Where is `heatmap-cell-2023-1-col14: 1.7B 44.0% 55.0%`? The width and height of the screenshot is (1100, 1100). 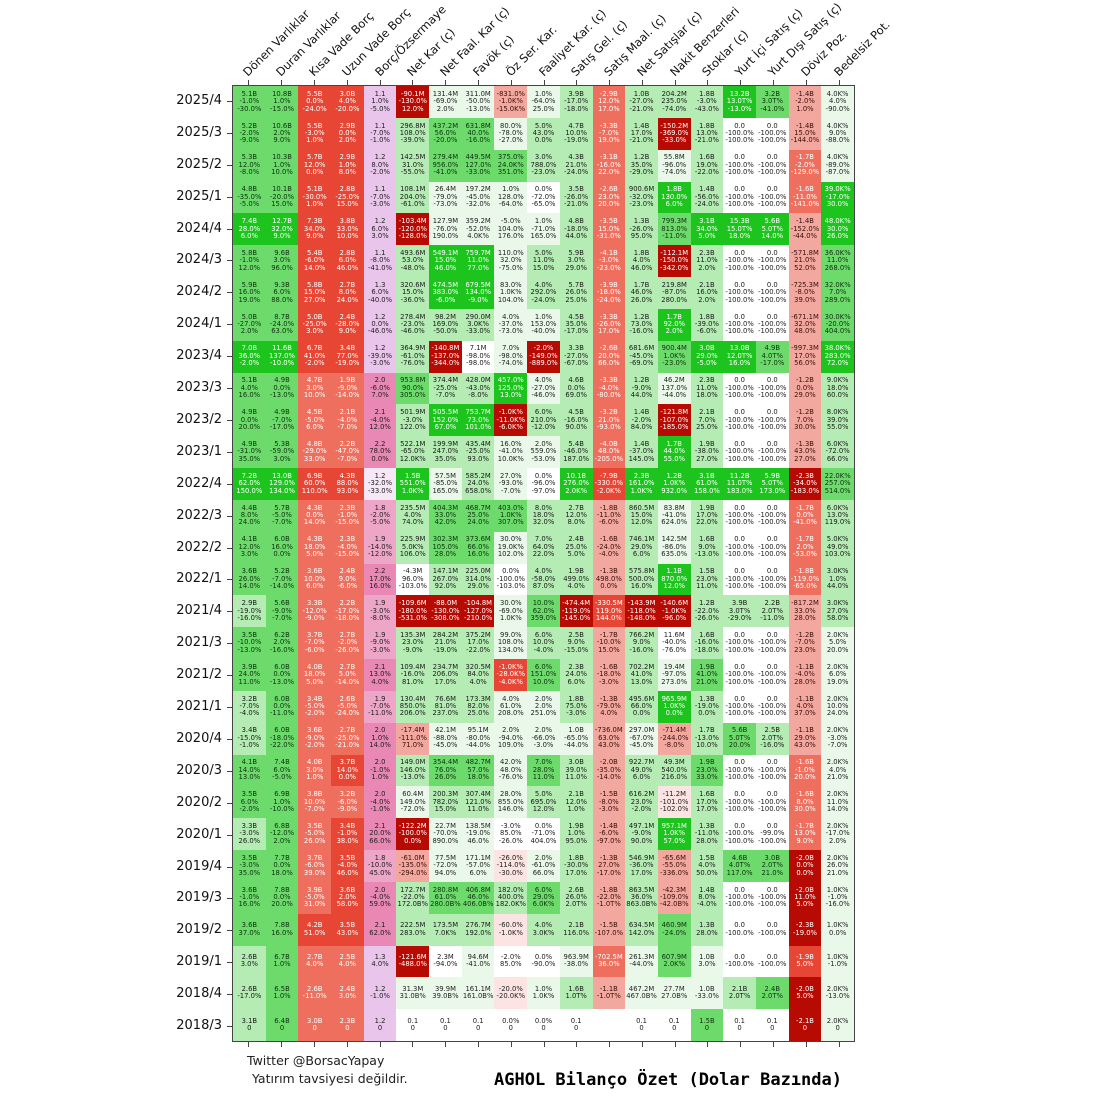
heatmap-cell-2023-1-col14: 1.7B 44.0% 55.0% is located at coordinates (674, 452).